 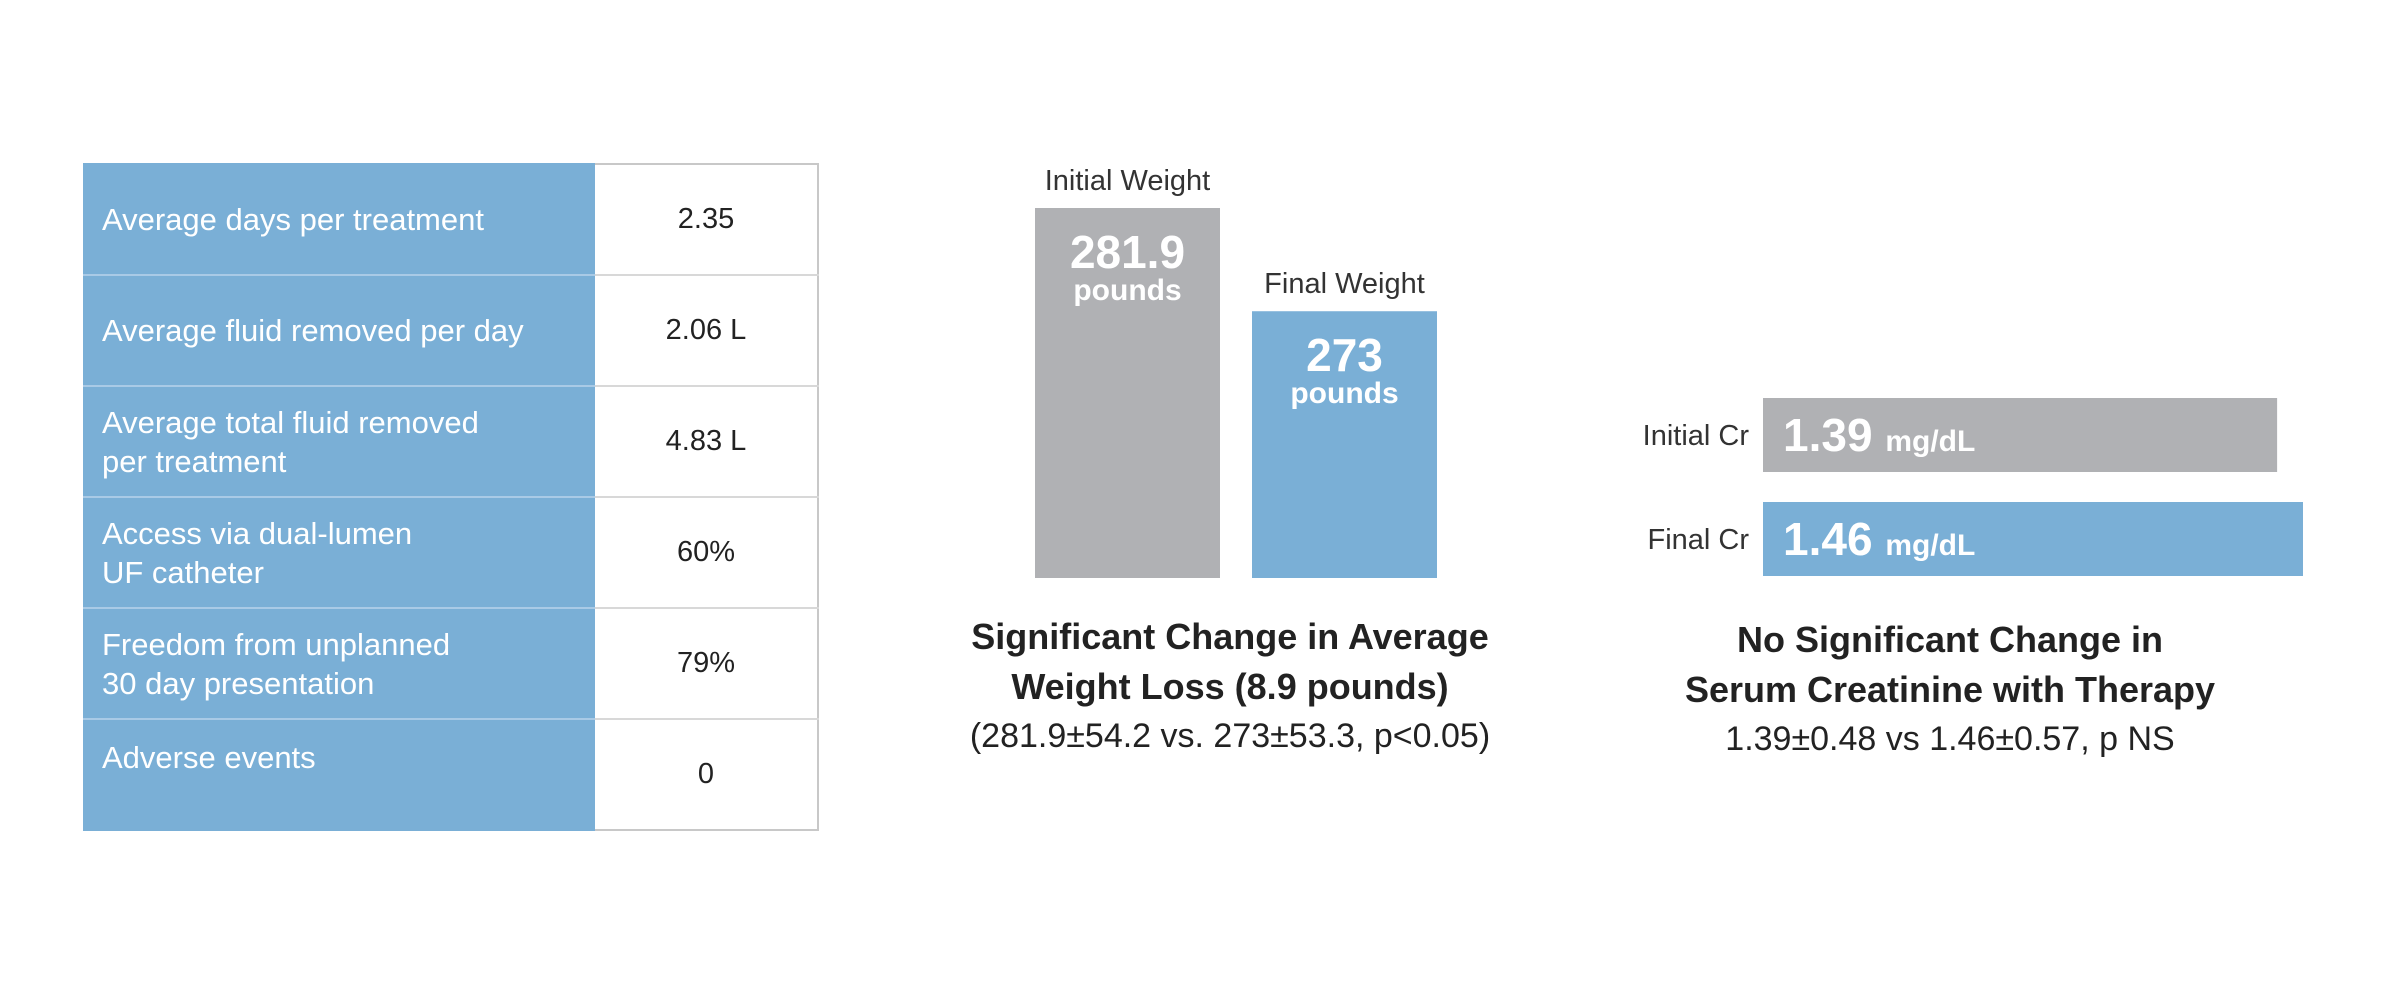 What do you see at coordinates (1879, 435) in the screenshot?
I see `creatinine-bar-value-label: 1.39 mg/dL` at bounding box center [1879, 435].